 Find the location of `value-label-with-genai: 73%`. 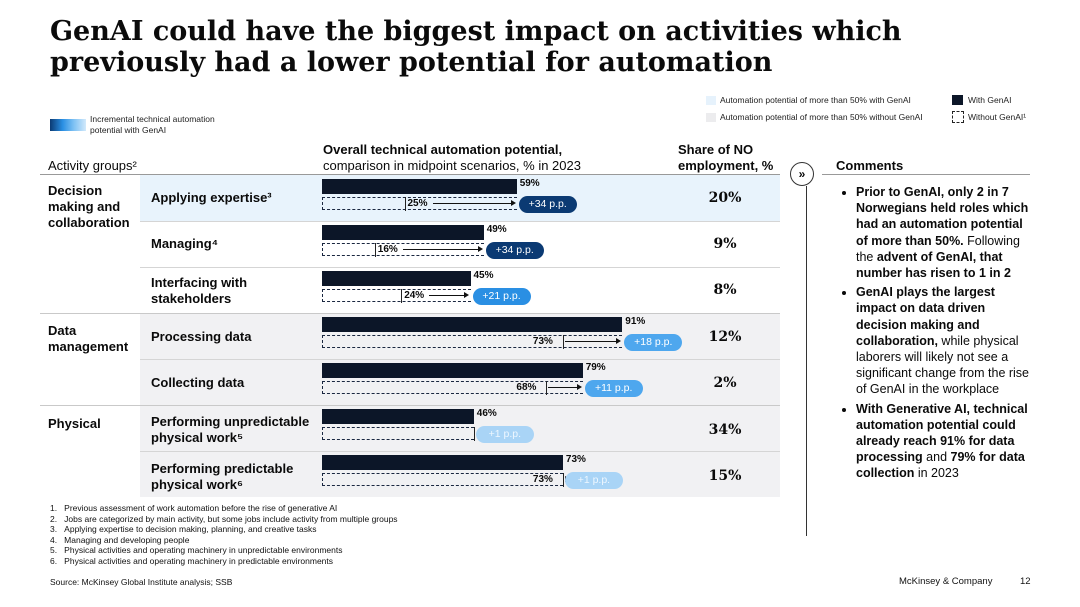

value-label-with-genai: 73% is located at coordinates (575, 459).